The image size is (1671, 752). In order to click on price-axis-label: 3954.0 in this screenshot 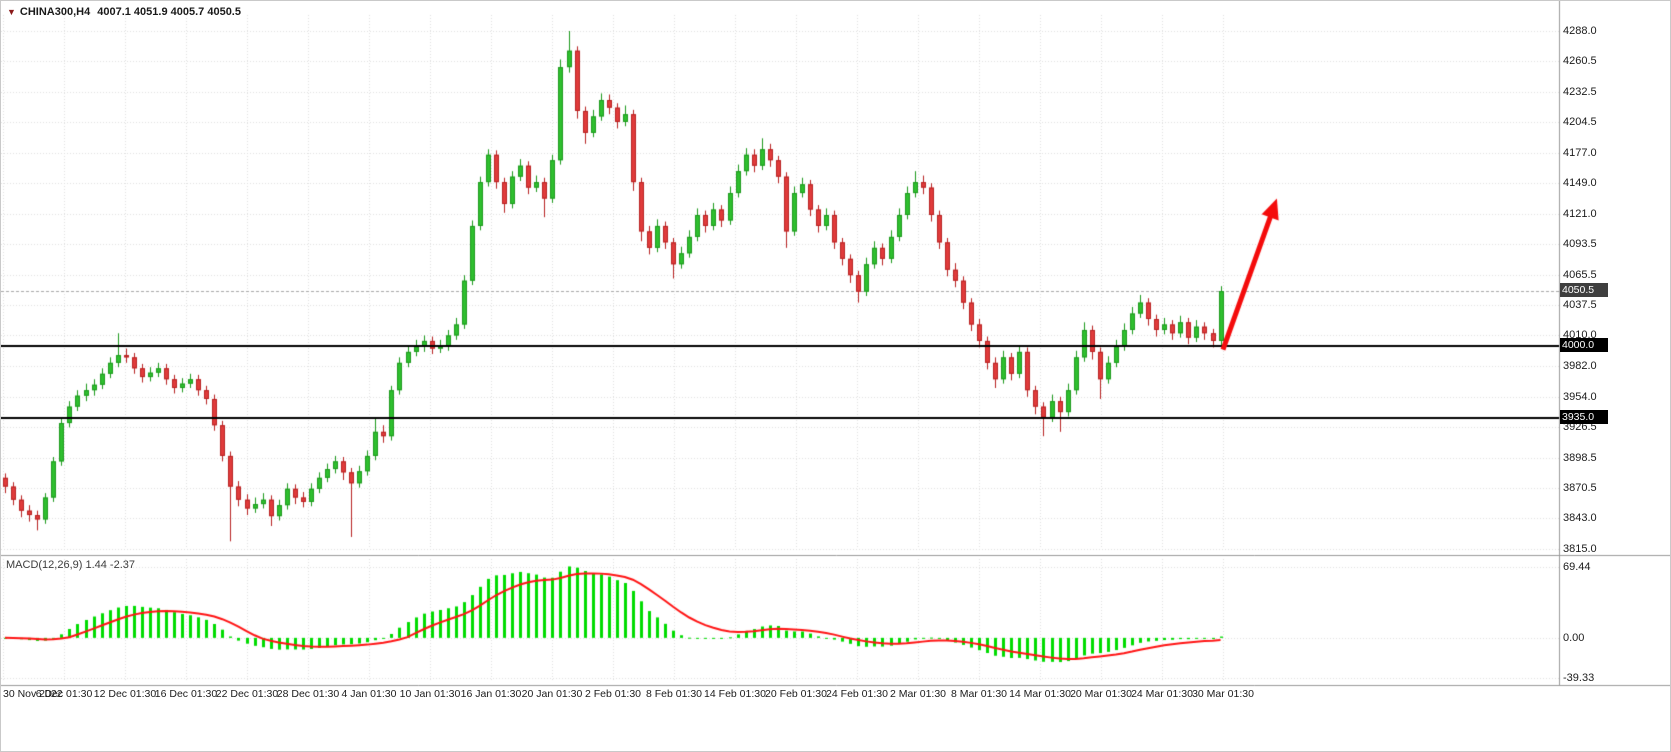, I will do `click(1580, 396)`.